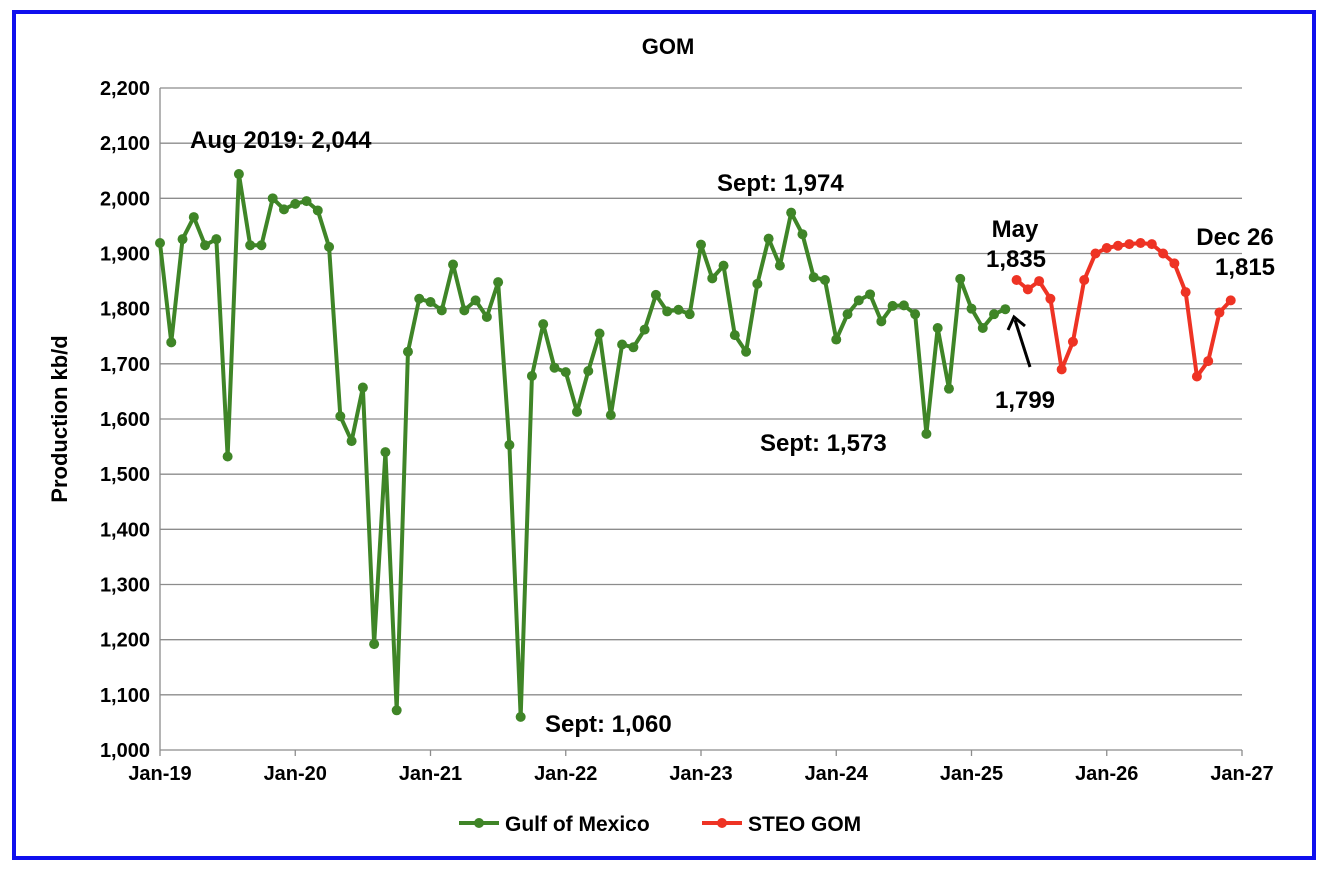  I want to click on annotation-dec-26: Dec 26, so click(1234, 237).